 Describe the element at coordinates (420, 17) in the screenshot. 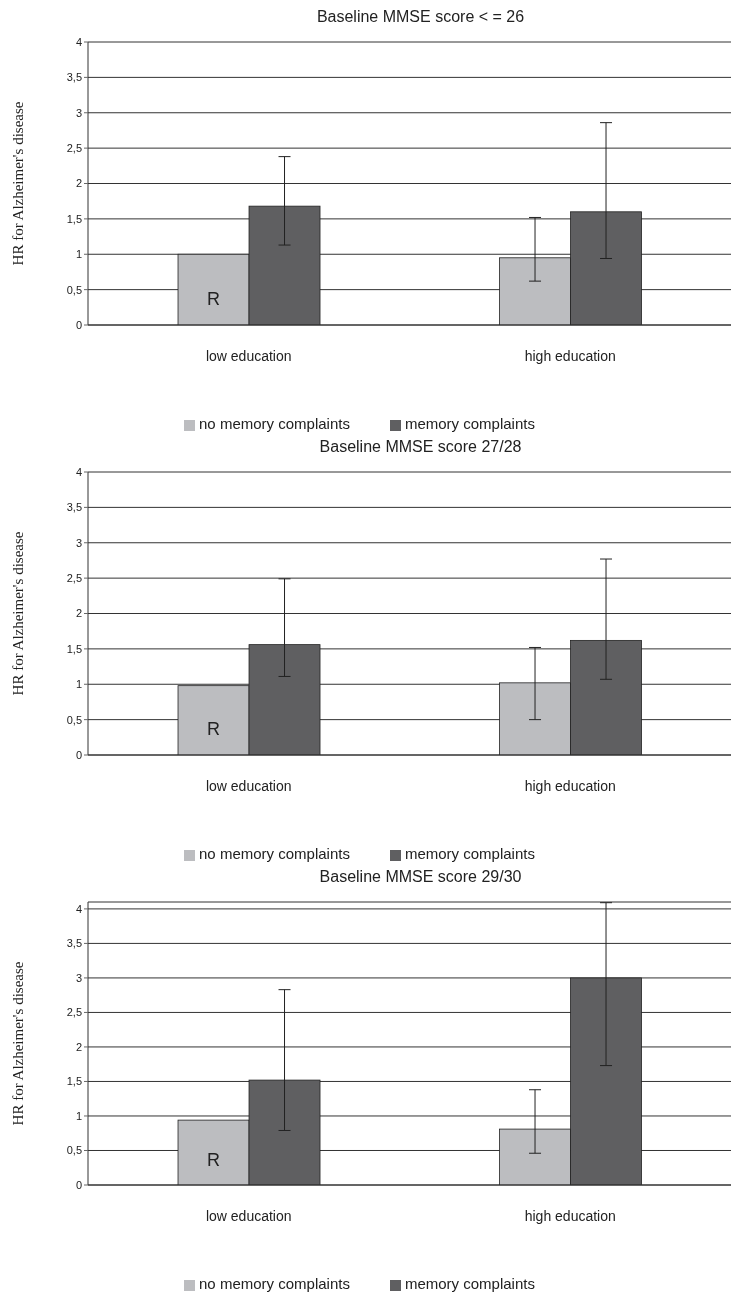

I see `chart-title: Baseline MMSE score < = 26` at that location.